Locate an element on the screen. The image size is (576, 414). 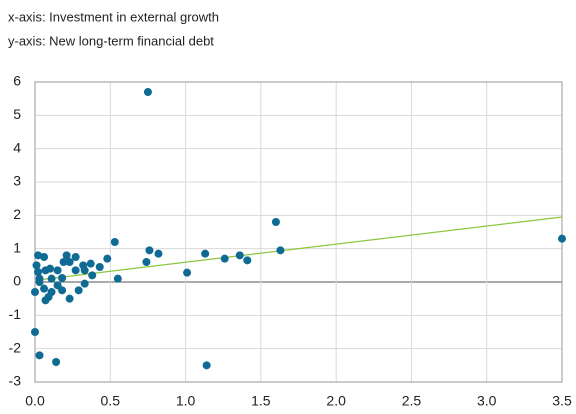
y-tick-label: 6 is located at coordinates (17, 81).